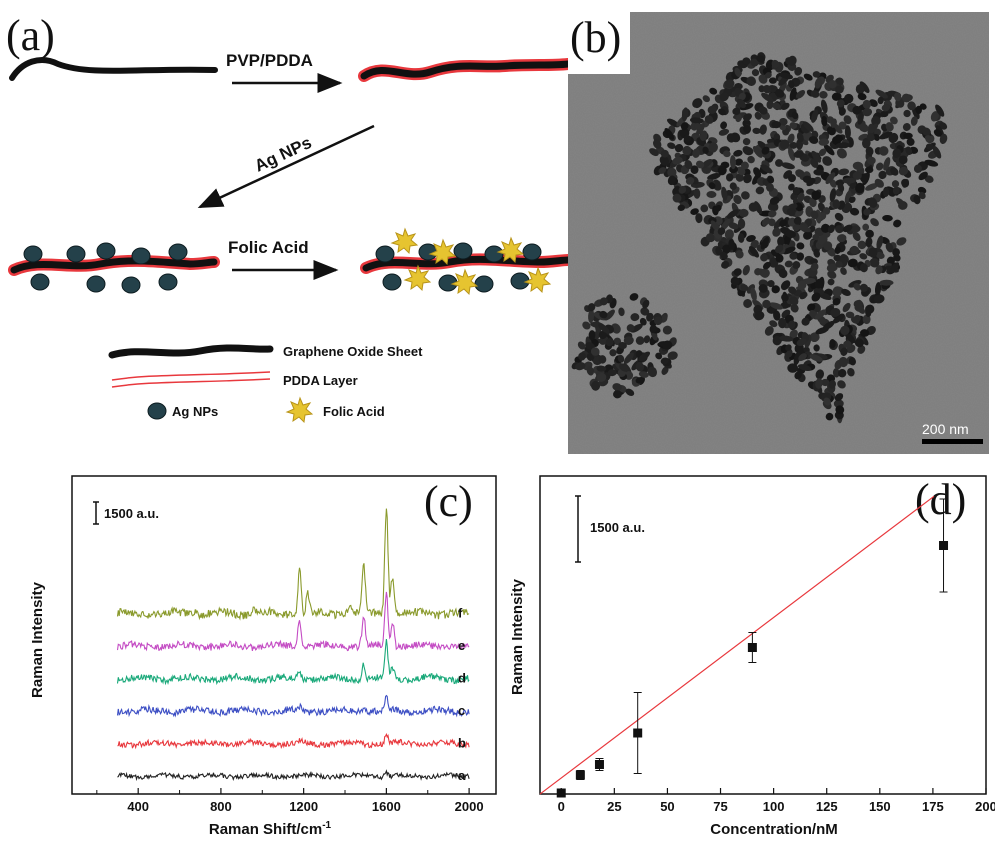 The height and width of the screenshot is (844, 995). Describe the element at coordinates (293, 621) in the screenshot. I see `spectrum-e` at that location.